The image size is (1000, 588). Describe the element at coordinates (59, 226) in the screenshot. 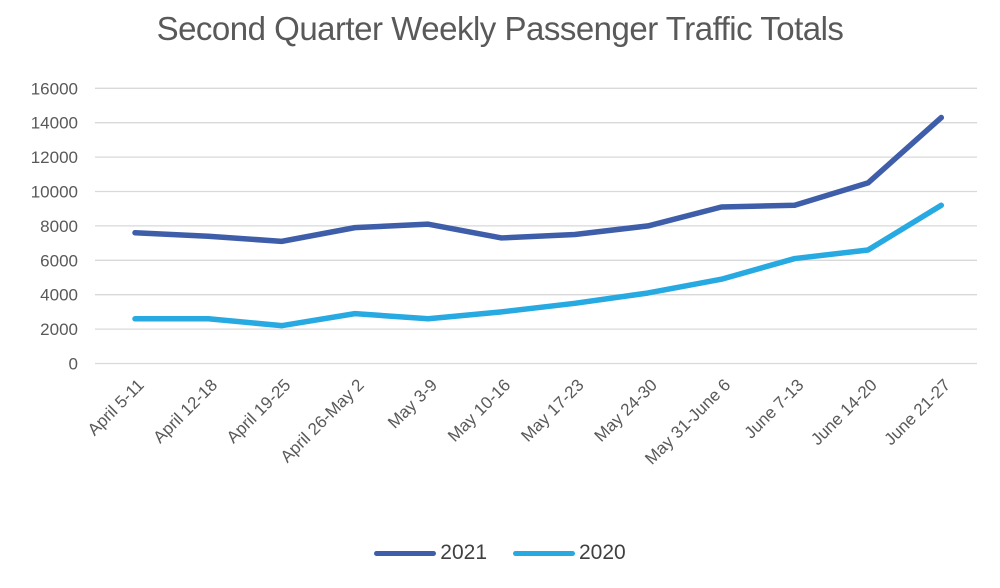

I see `y-axis-tick-label: 8000` at that location.